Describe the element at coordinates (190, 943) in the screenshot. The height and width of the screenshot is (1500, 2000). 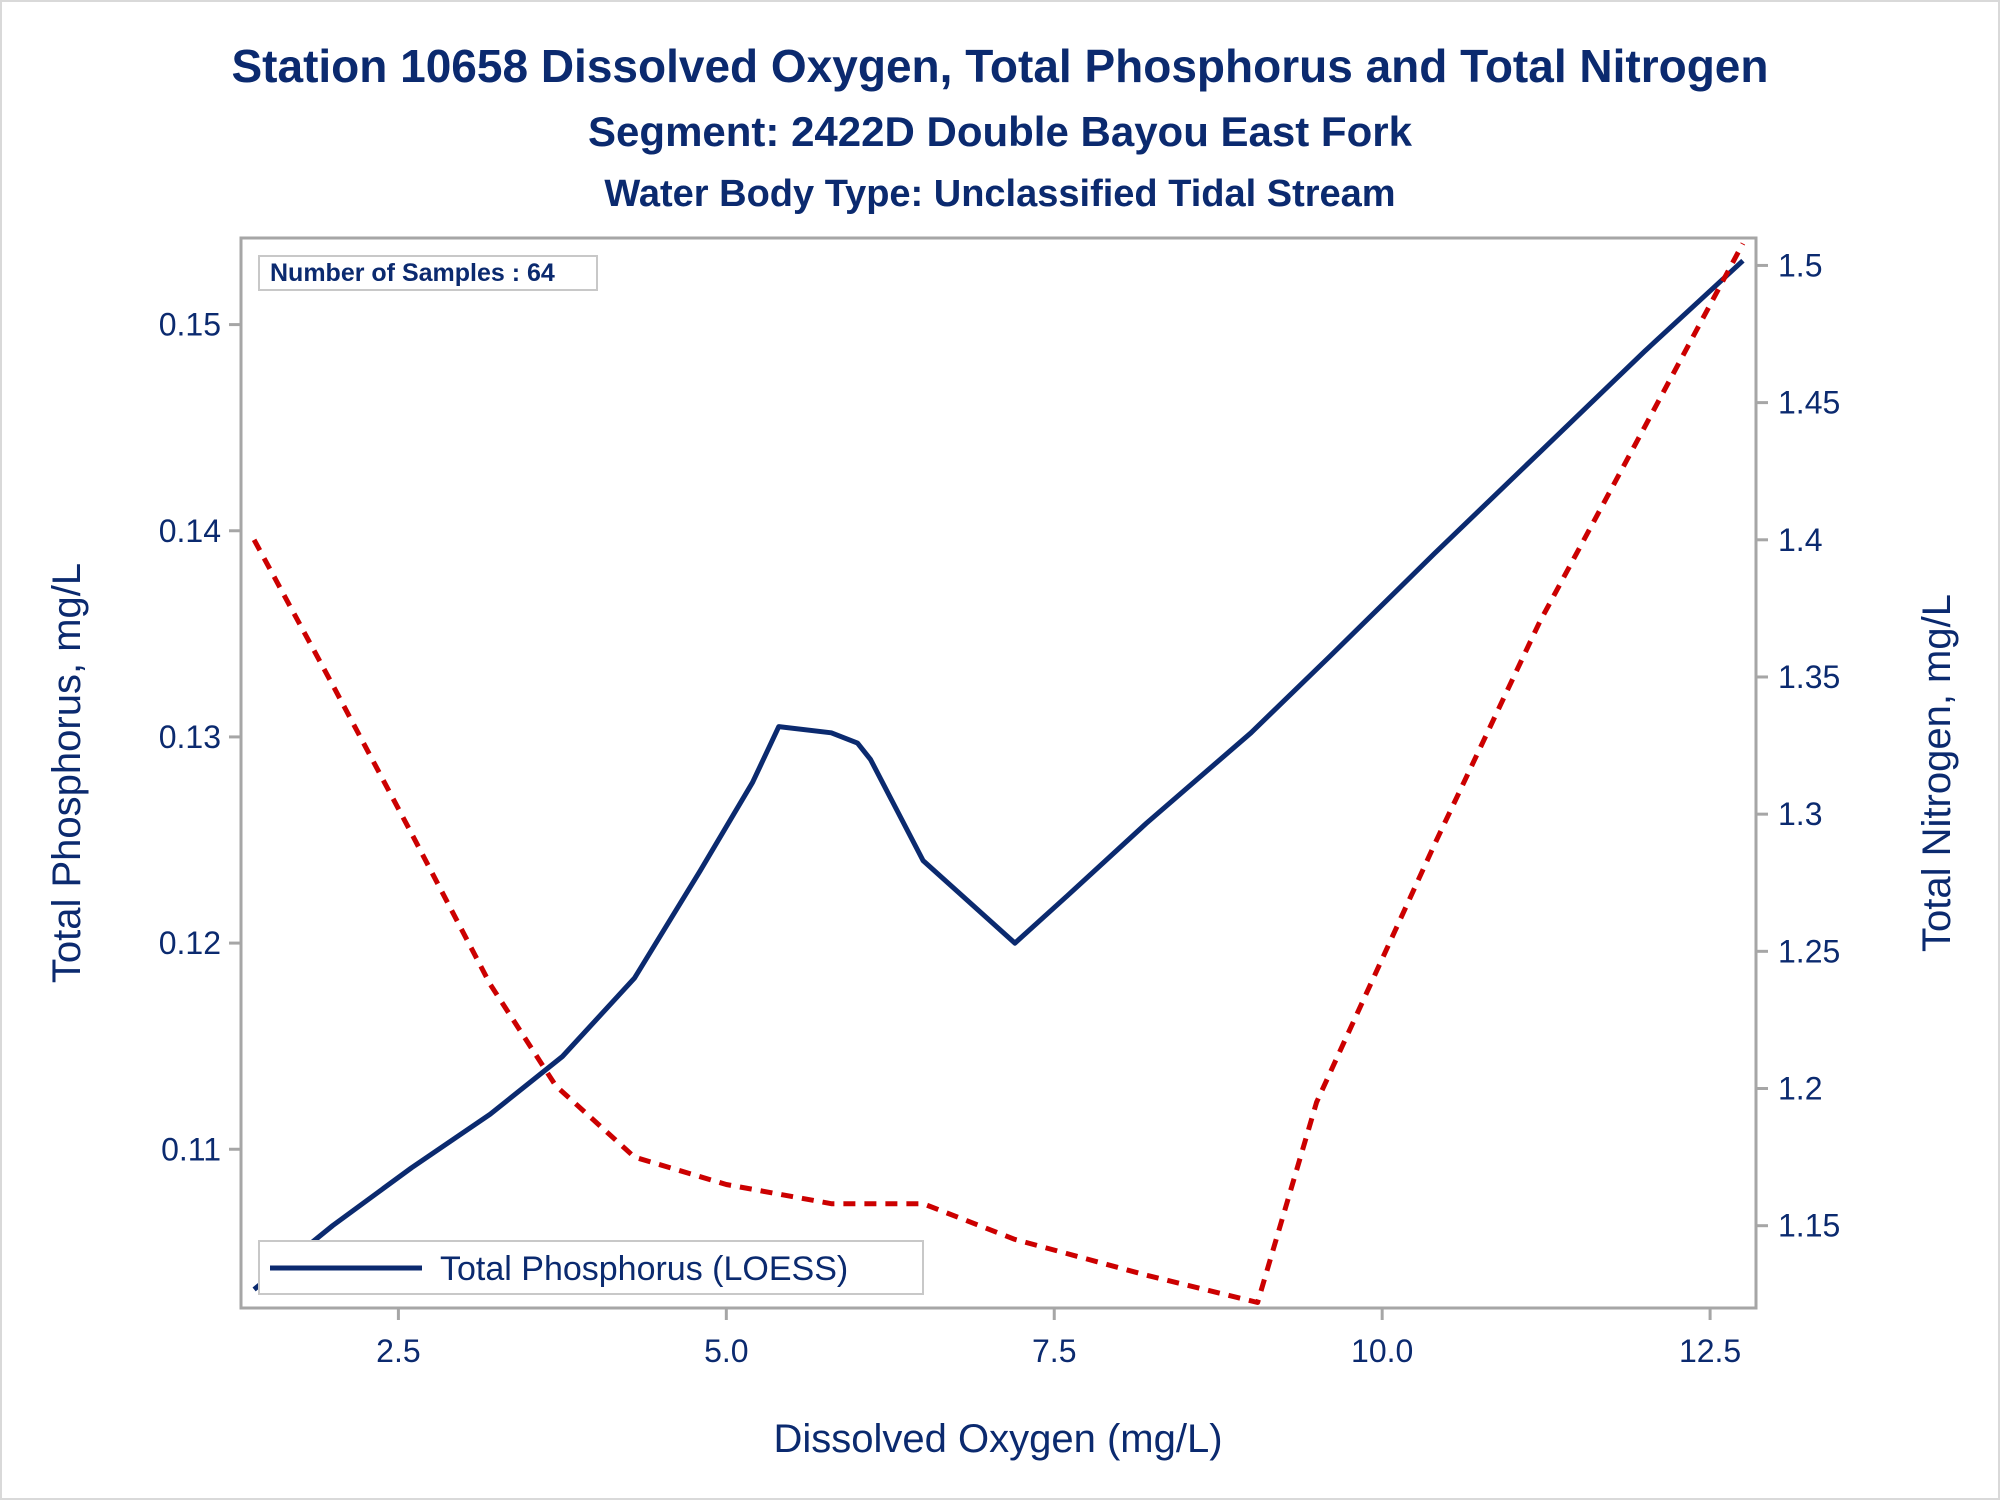
I see `y-tick-label: 0.12` at that location.